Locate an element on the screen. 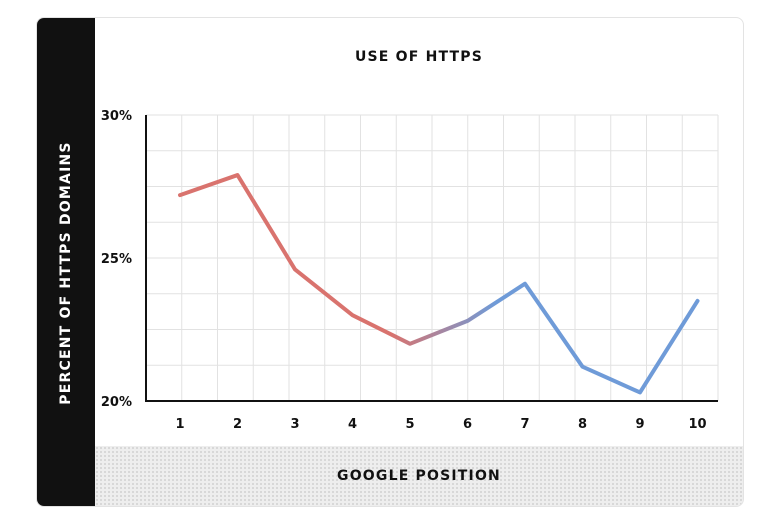 This screenshot has width=766, height=525. x-axis-label: GOOGLE POSITION is located at coordinates (419, 476).